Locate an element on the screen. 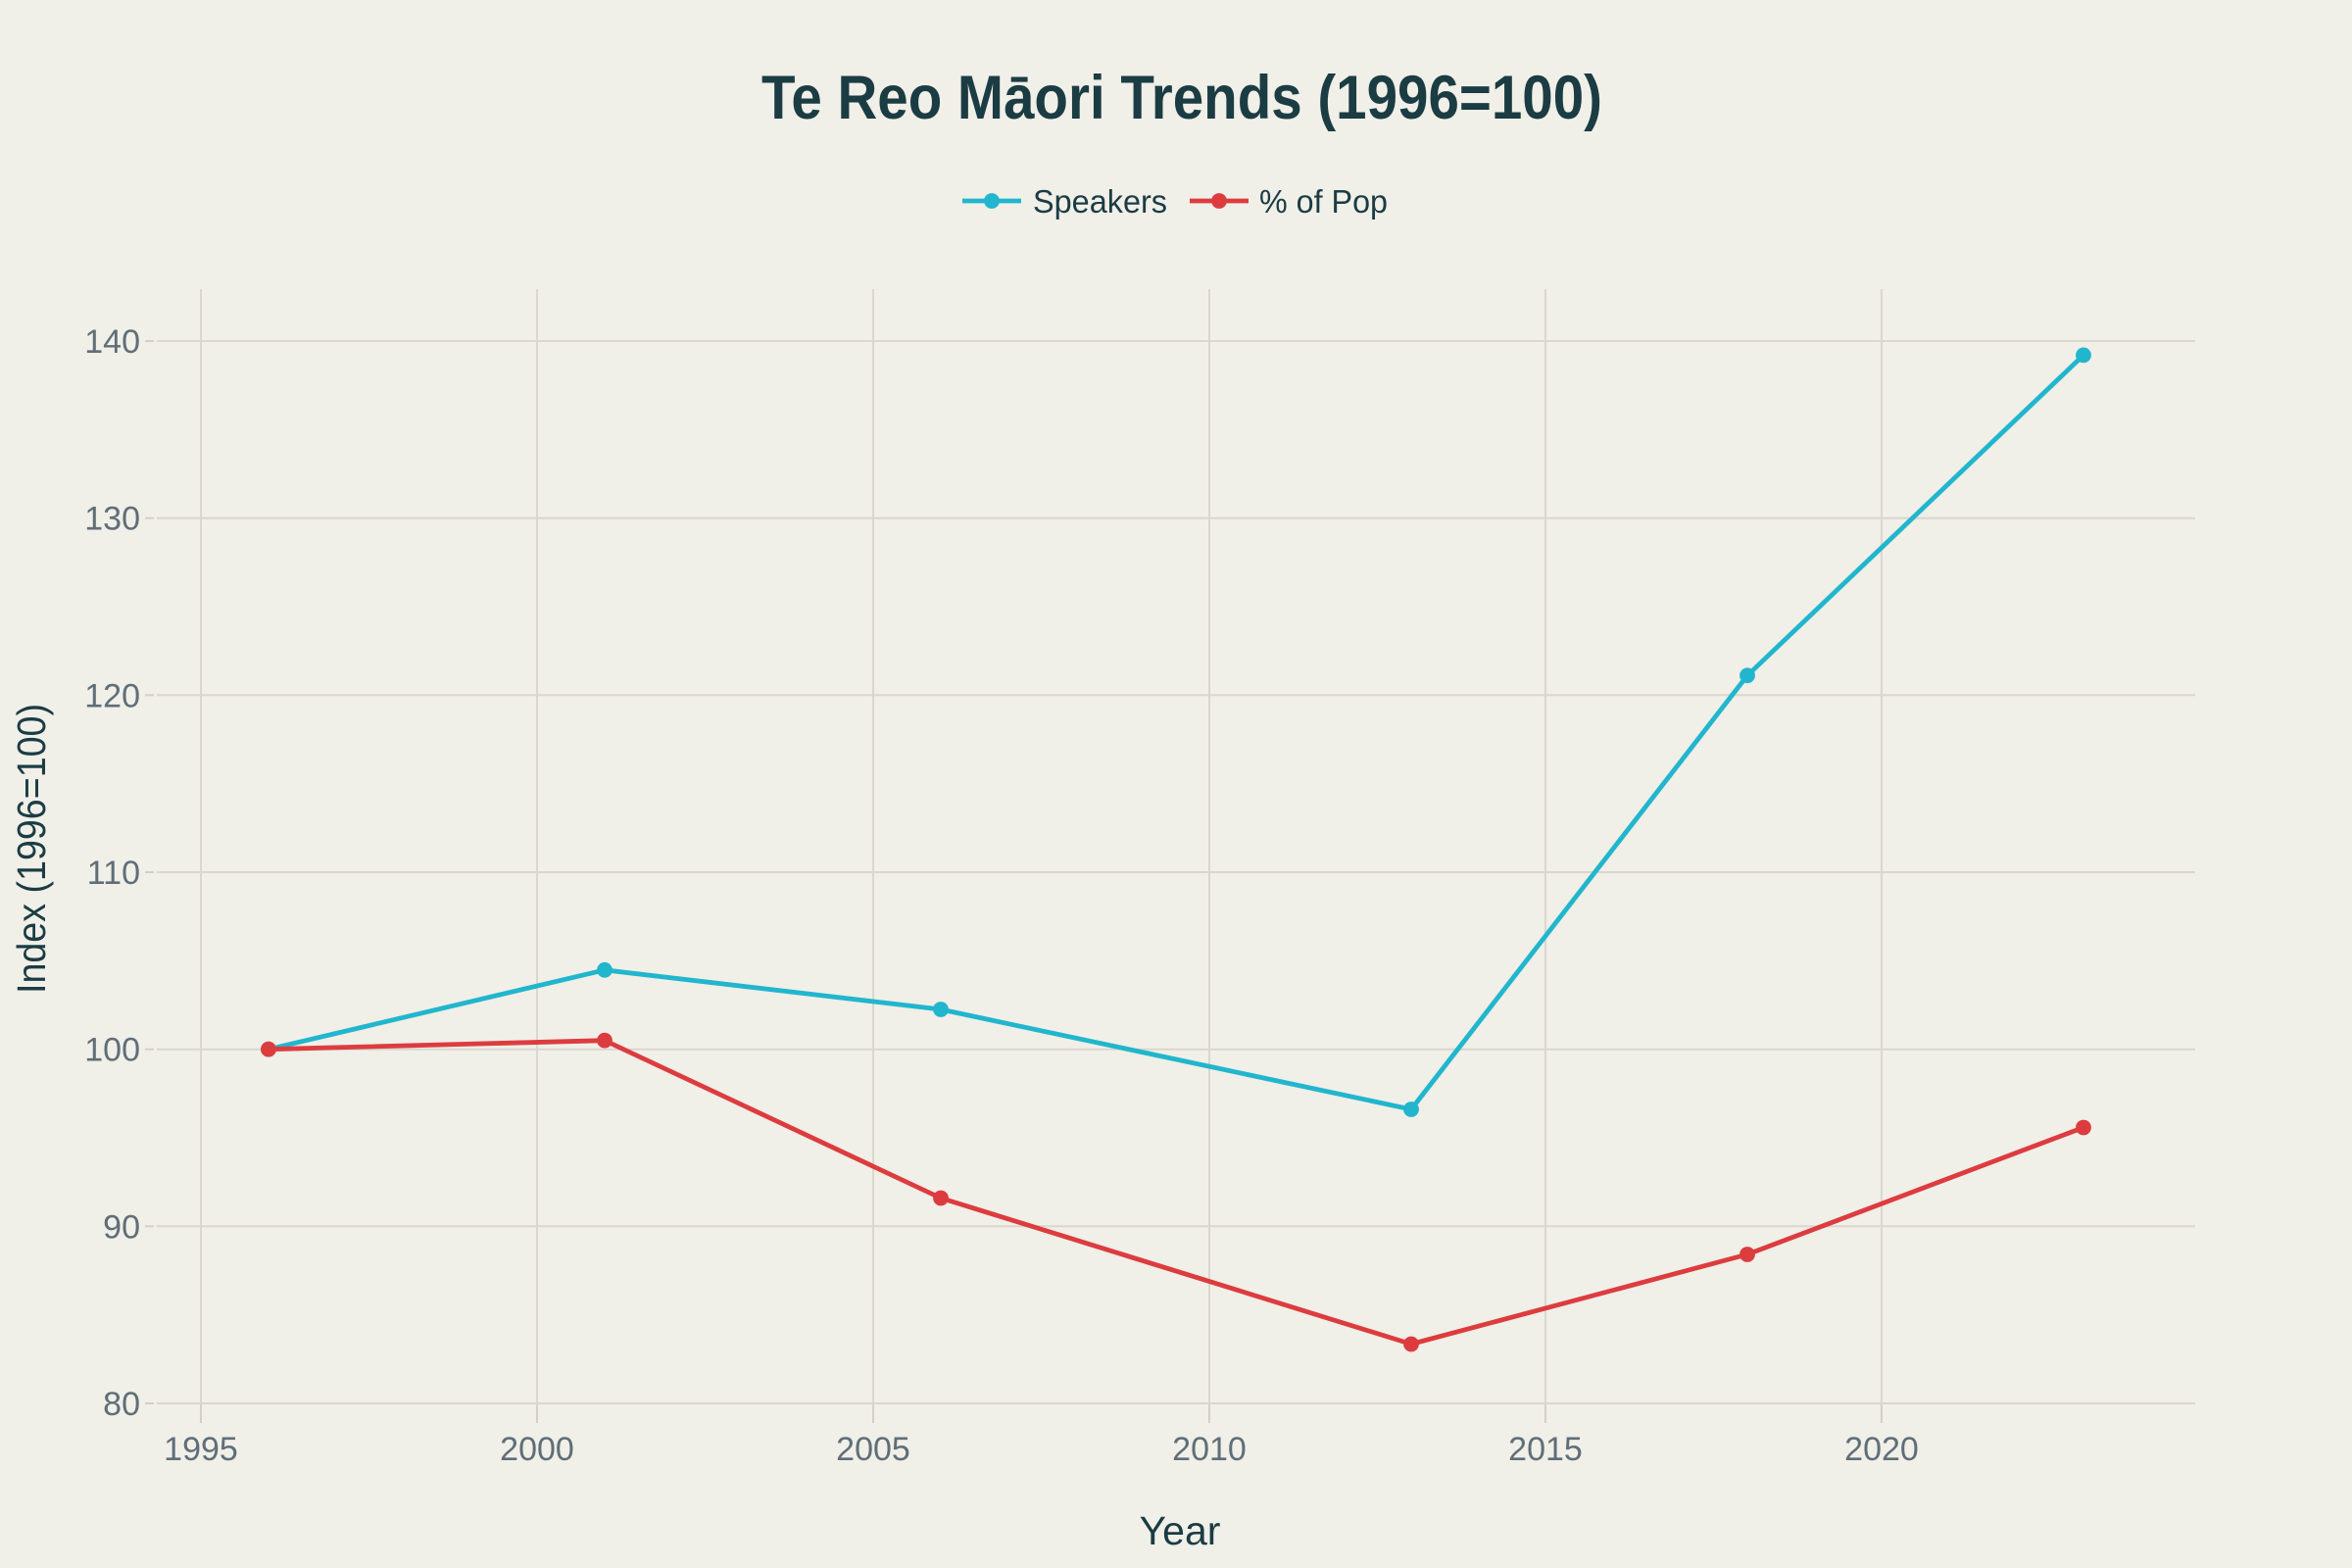  svg-text: 100 is located at coordinates (112, 1050).